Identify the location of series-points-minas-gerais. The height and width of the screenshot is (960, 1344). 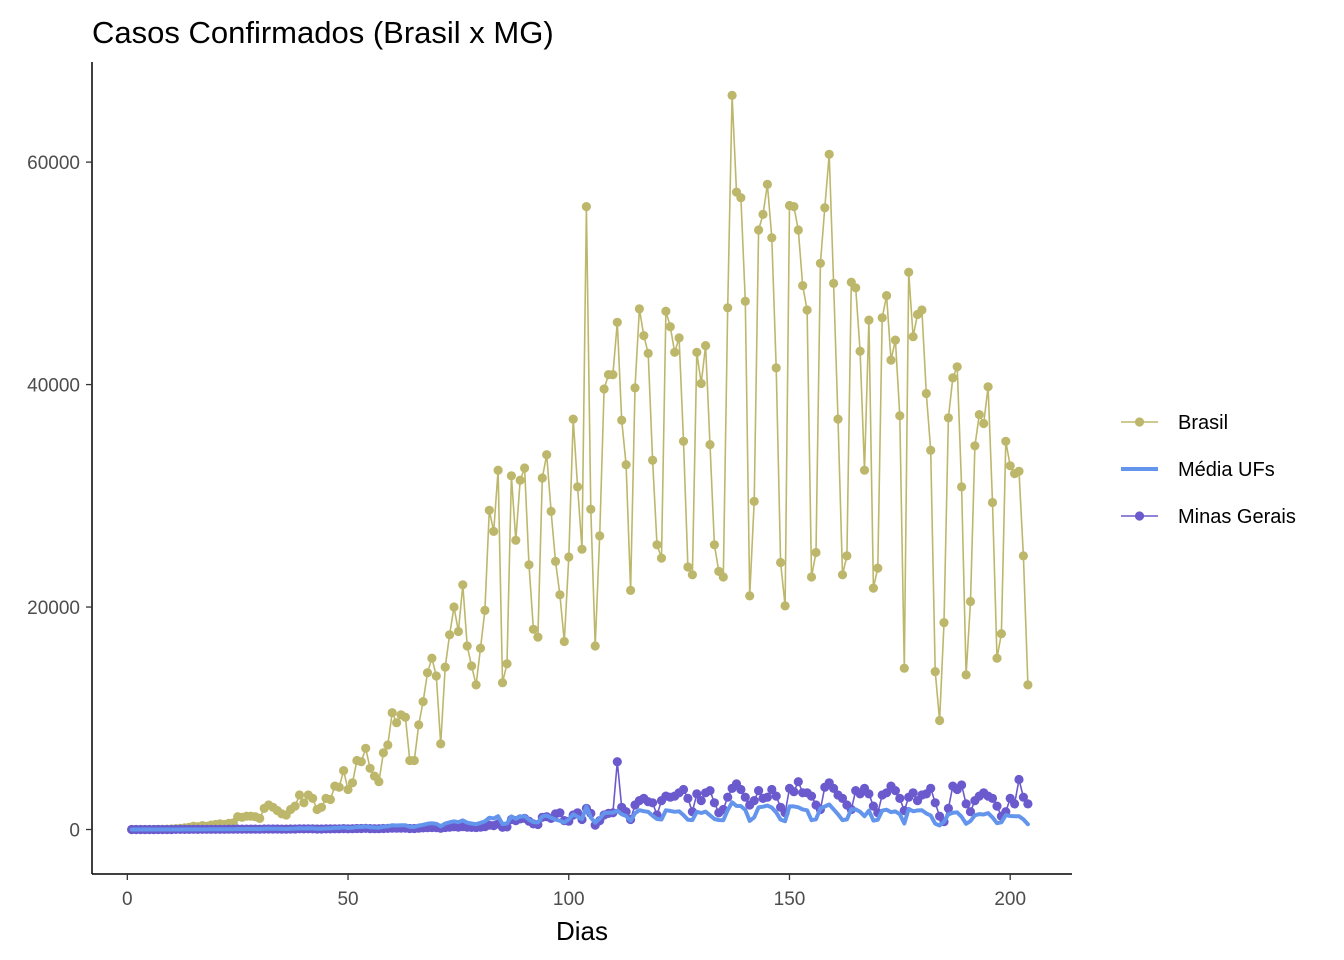
(580, 796).